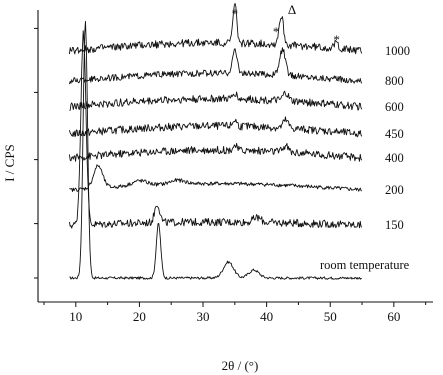  Describe the element at coordinates (235, 313) in the screenshot. I see `x-ticks: 10 20 30 40 50 60` at that location.